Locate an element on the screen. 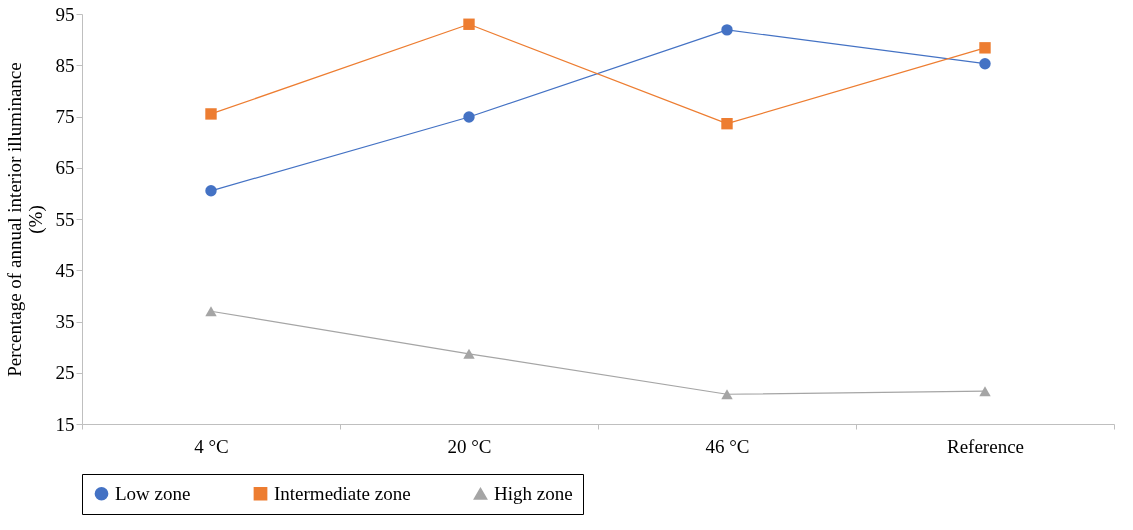 The width and height of the screenshot is (1133, 530). y-tick-label: 45 is located at coordinates (65, 270).